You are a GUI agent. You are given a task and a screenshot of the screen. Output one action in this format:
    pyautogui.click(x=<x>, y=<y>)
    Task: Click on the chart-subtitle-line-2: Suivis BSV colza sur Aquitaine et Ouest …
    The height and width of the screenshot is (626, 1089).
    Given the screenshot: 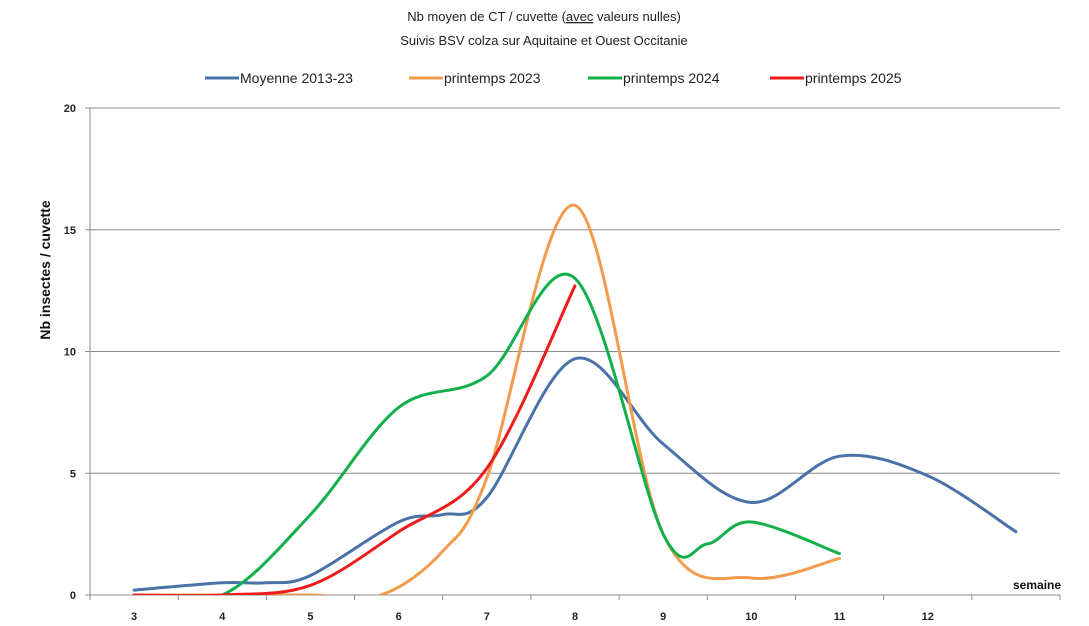 What is the action you would take?
    pyautogui.click(x=544, y=40)
    